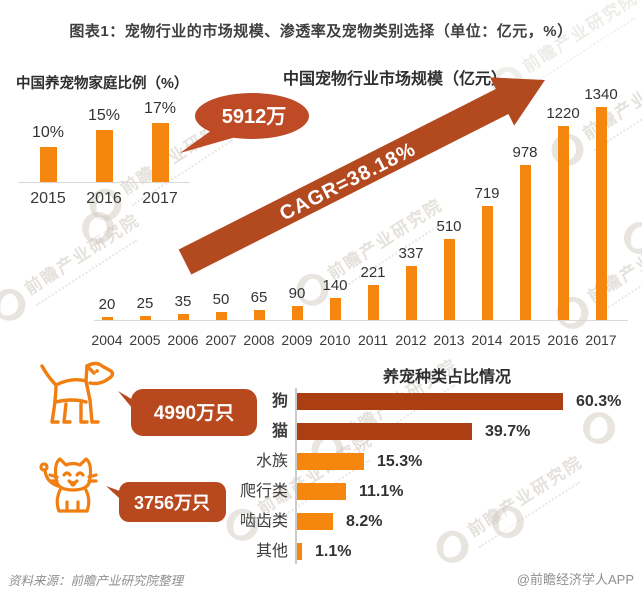 This screenshot has width=642, height=598. I want to click on main-x-axis-label: 2007, so click(221, 340).